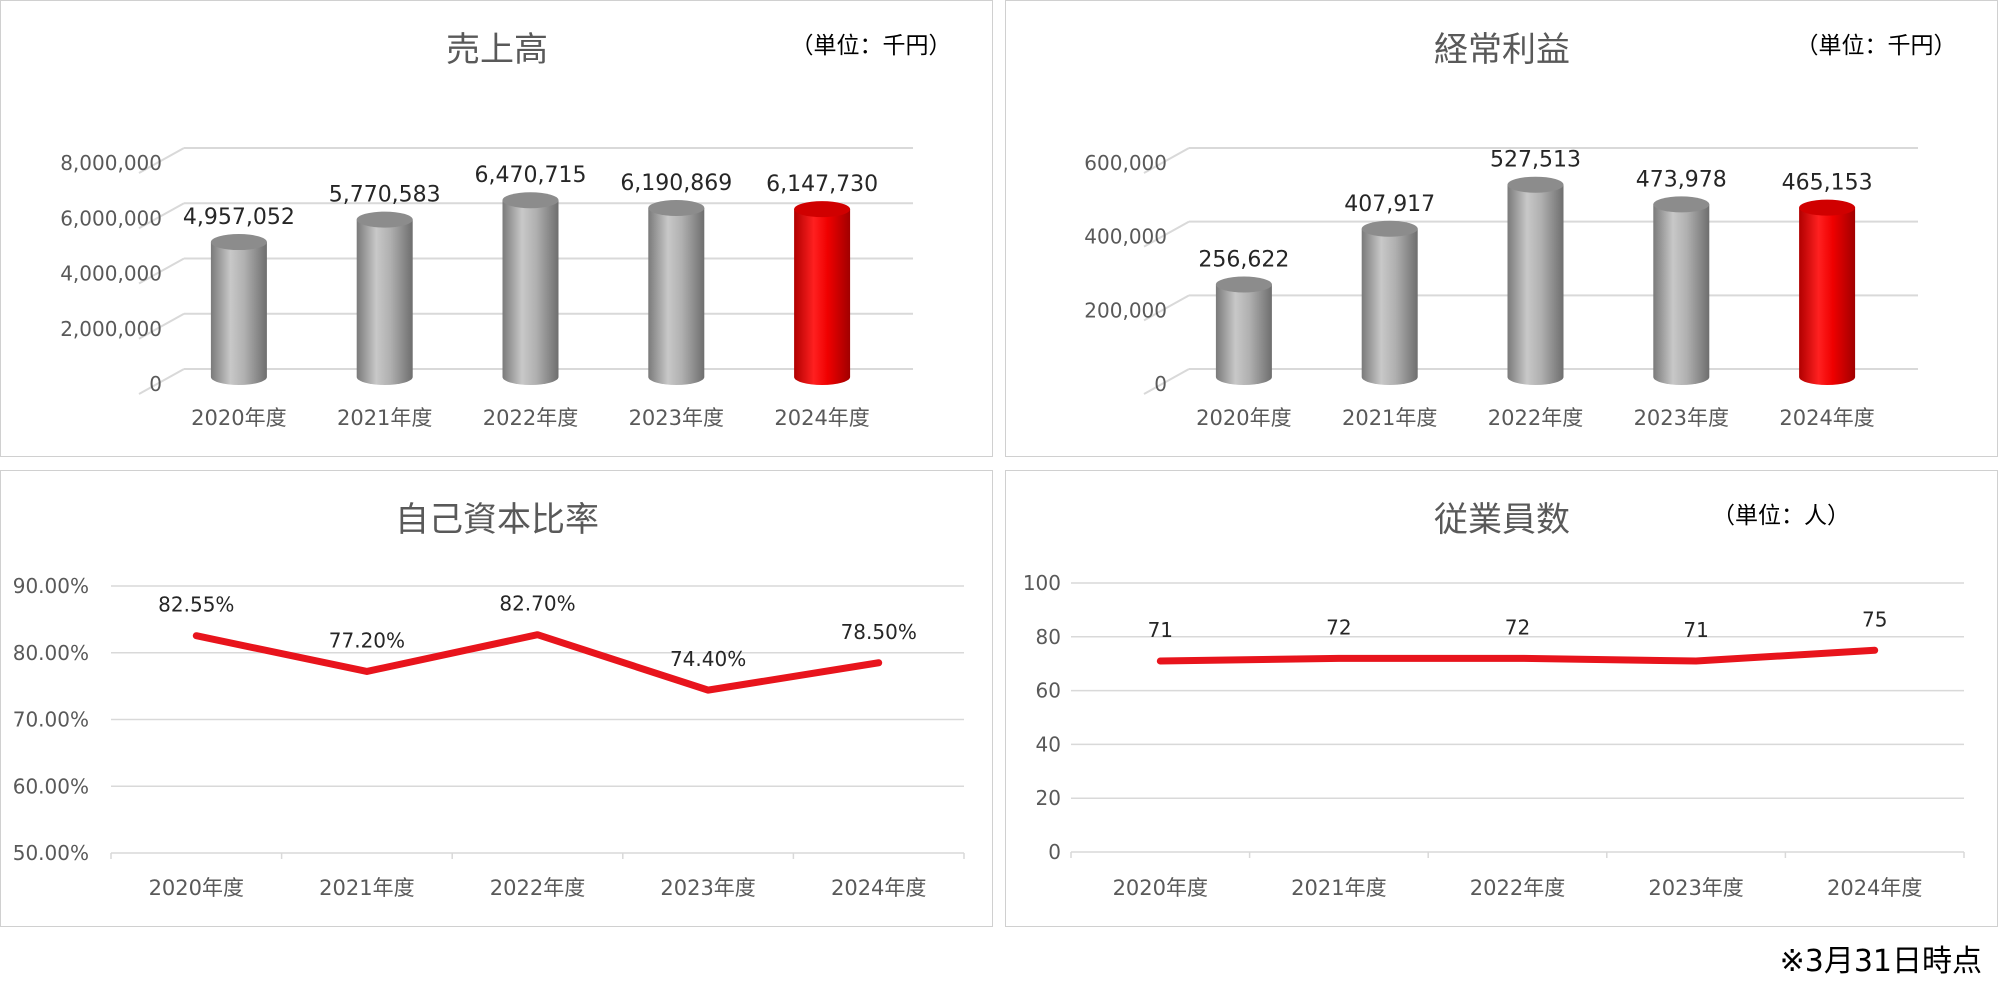 The image size is (2000, 994). I want to click on sales-data-label: 6,470,715, so click(531, 175).